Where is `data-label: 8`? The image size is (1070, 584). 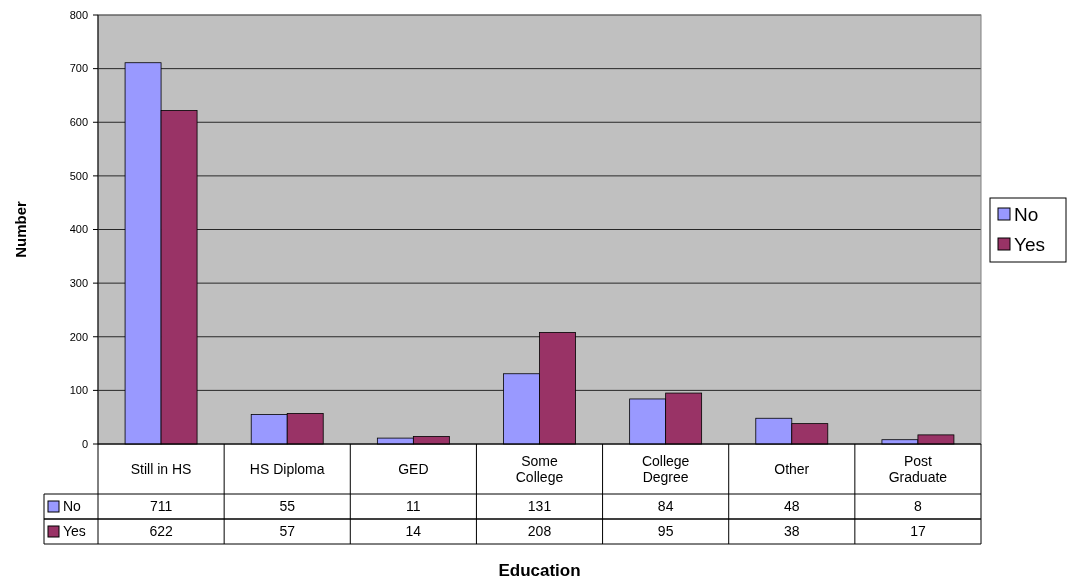
data-label: 8 is located at coordinates (918, 506).